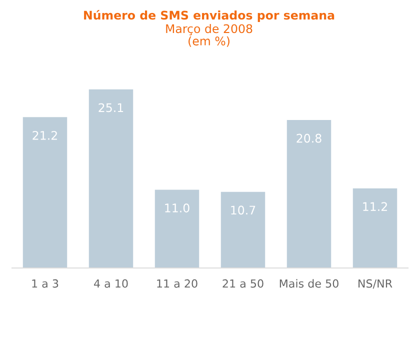  Describe the element at coordinates (111, 107) in the screenshot. I see `data-label: 25.1` at that location.